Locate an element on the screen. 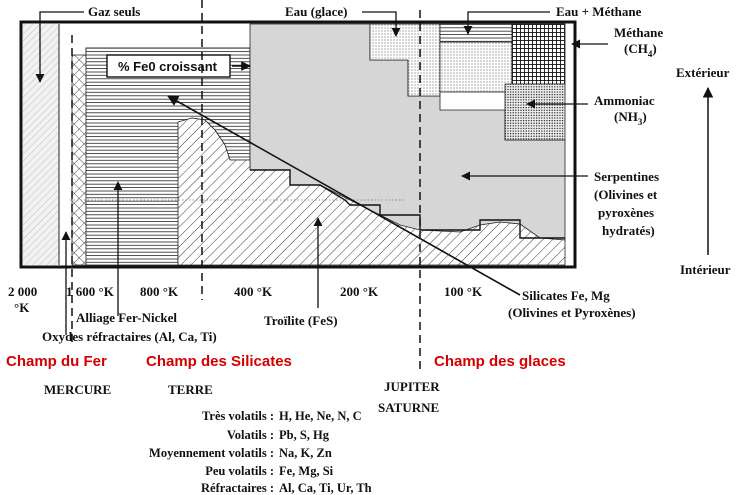 The height and width of the screenshot is (495, 747). label-oxydes: Oxydes réfractaires (Al, Ca, Ti) is located at coordinates (129, 336).